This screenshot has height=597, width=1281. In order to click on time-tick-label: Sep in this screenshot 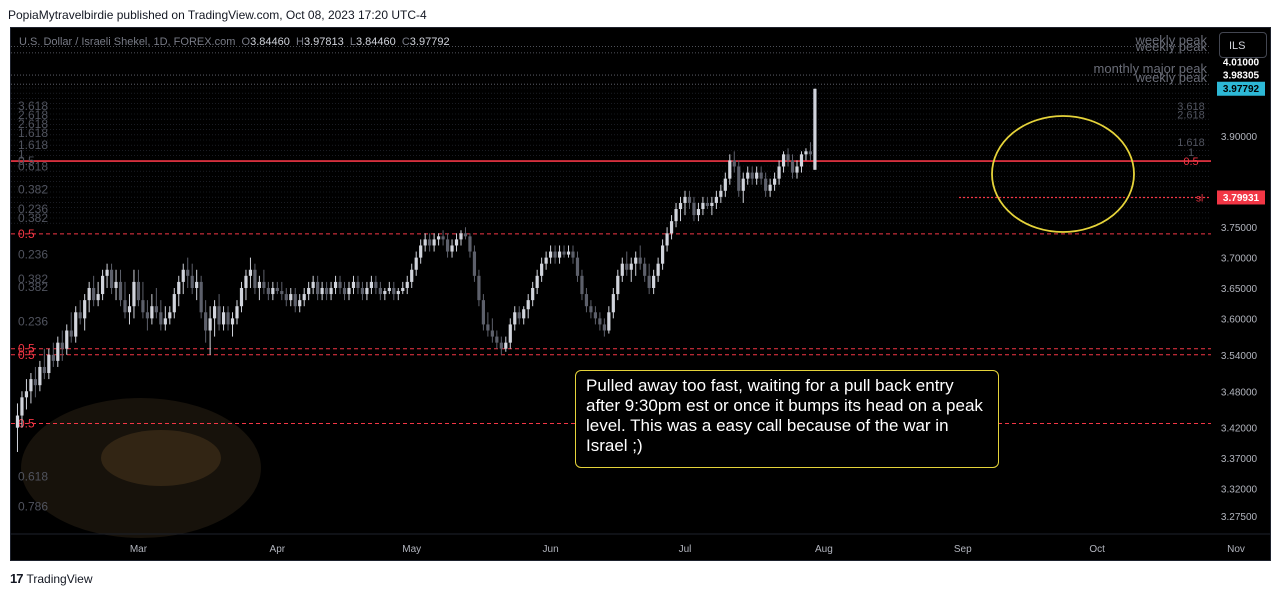, I will do `click(963, 549)`.